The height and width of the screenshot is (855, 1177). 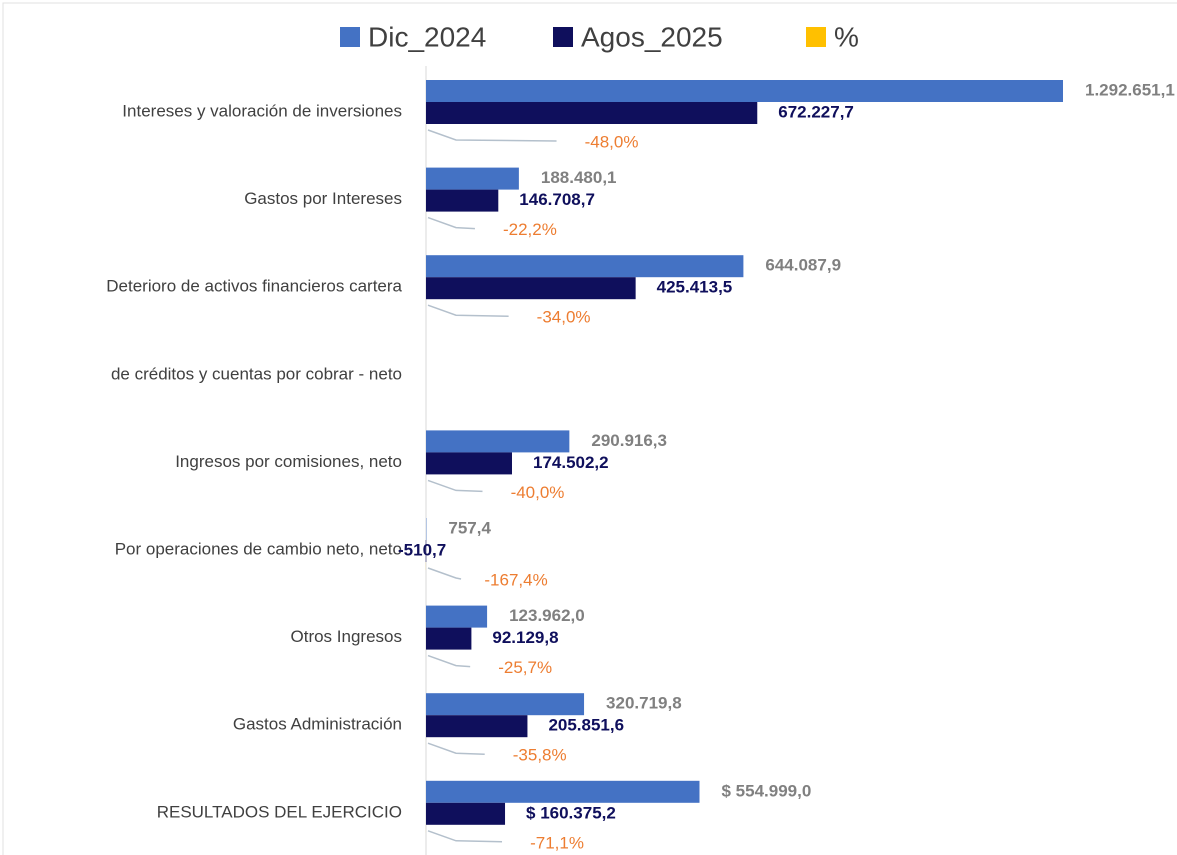 I want to click on value-label: -48,0%, so click(x=612, y=141).